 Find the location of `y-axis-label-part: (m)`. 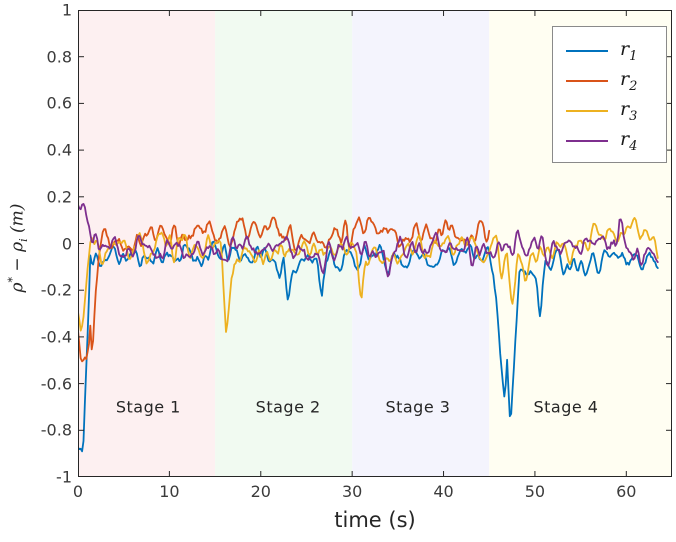

y-axis-label-part: (m) is located at coordinates (17, 221).